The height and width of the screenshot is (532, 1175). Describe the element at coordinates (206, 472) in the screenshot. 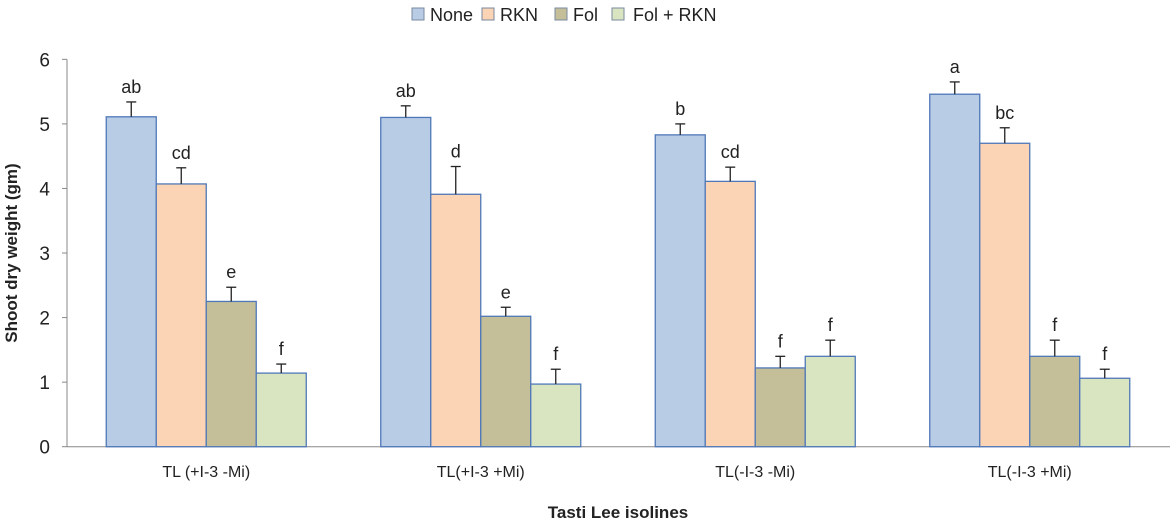

I see `x-tick-label: TL (+I-3 -Mi)` at that location.